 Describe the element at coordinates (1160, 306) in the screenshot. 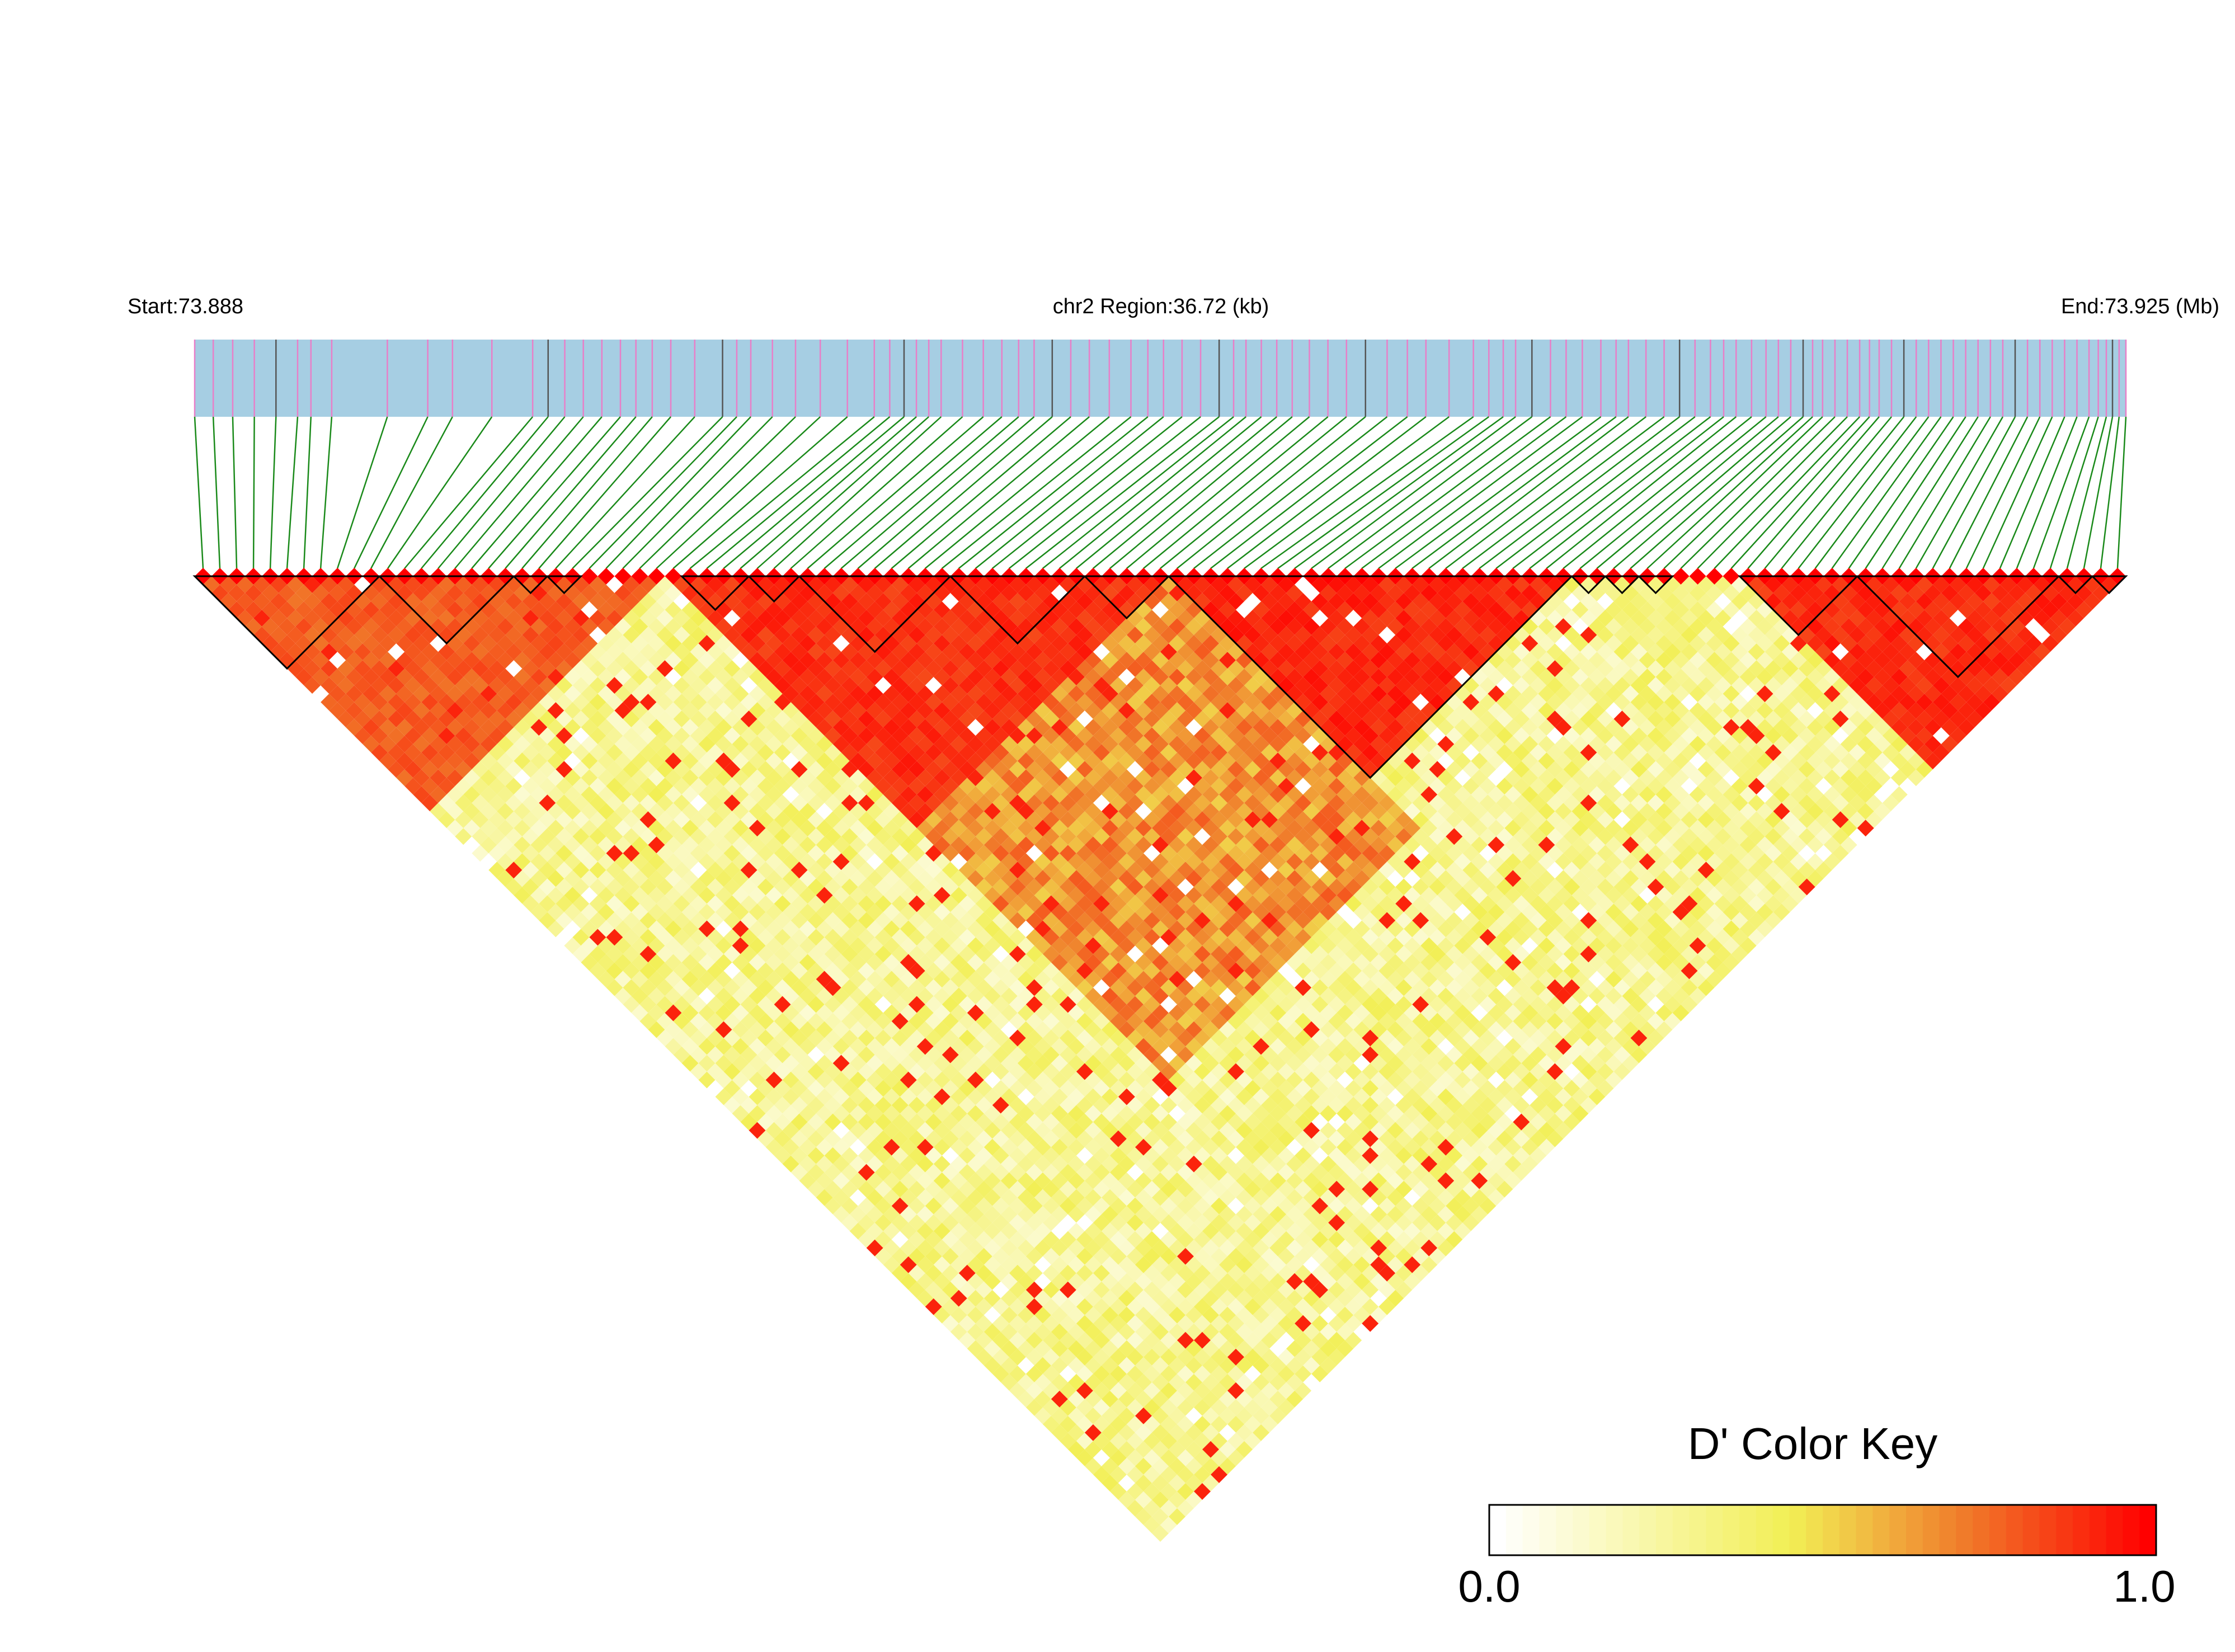

I see `region-title: chr2 Region:36.72 (kb)` at that location.